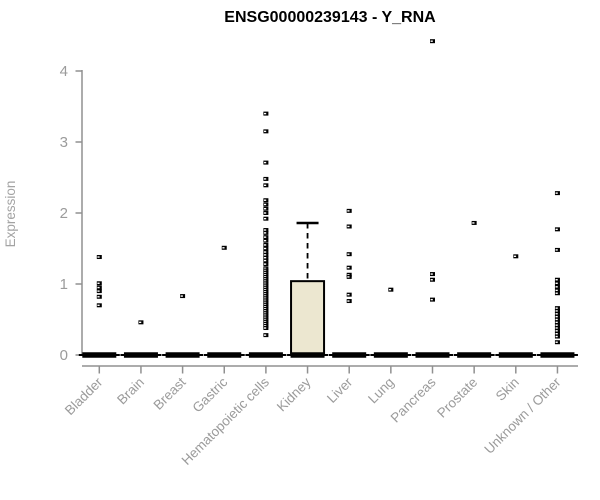 This screenshot has height=500, width=600. Describe the element at coordinates (330, 17) in the screenshot. I see `chart-title: ENSG00000239143 - Y_RNA` at that location.